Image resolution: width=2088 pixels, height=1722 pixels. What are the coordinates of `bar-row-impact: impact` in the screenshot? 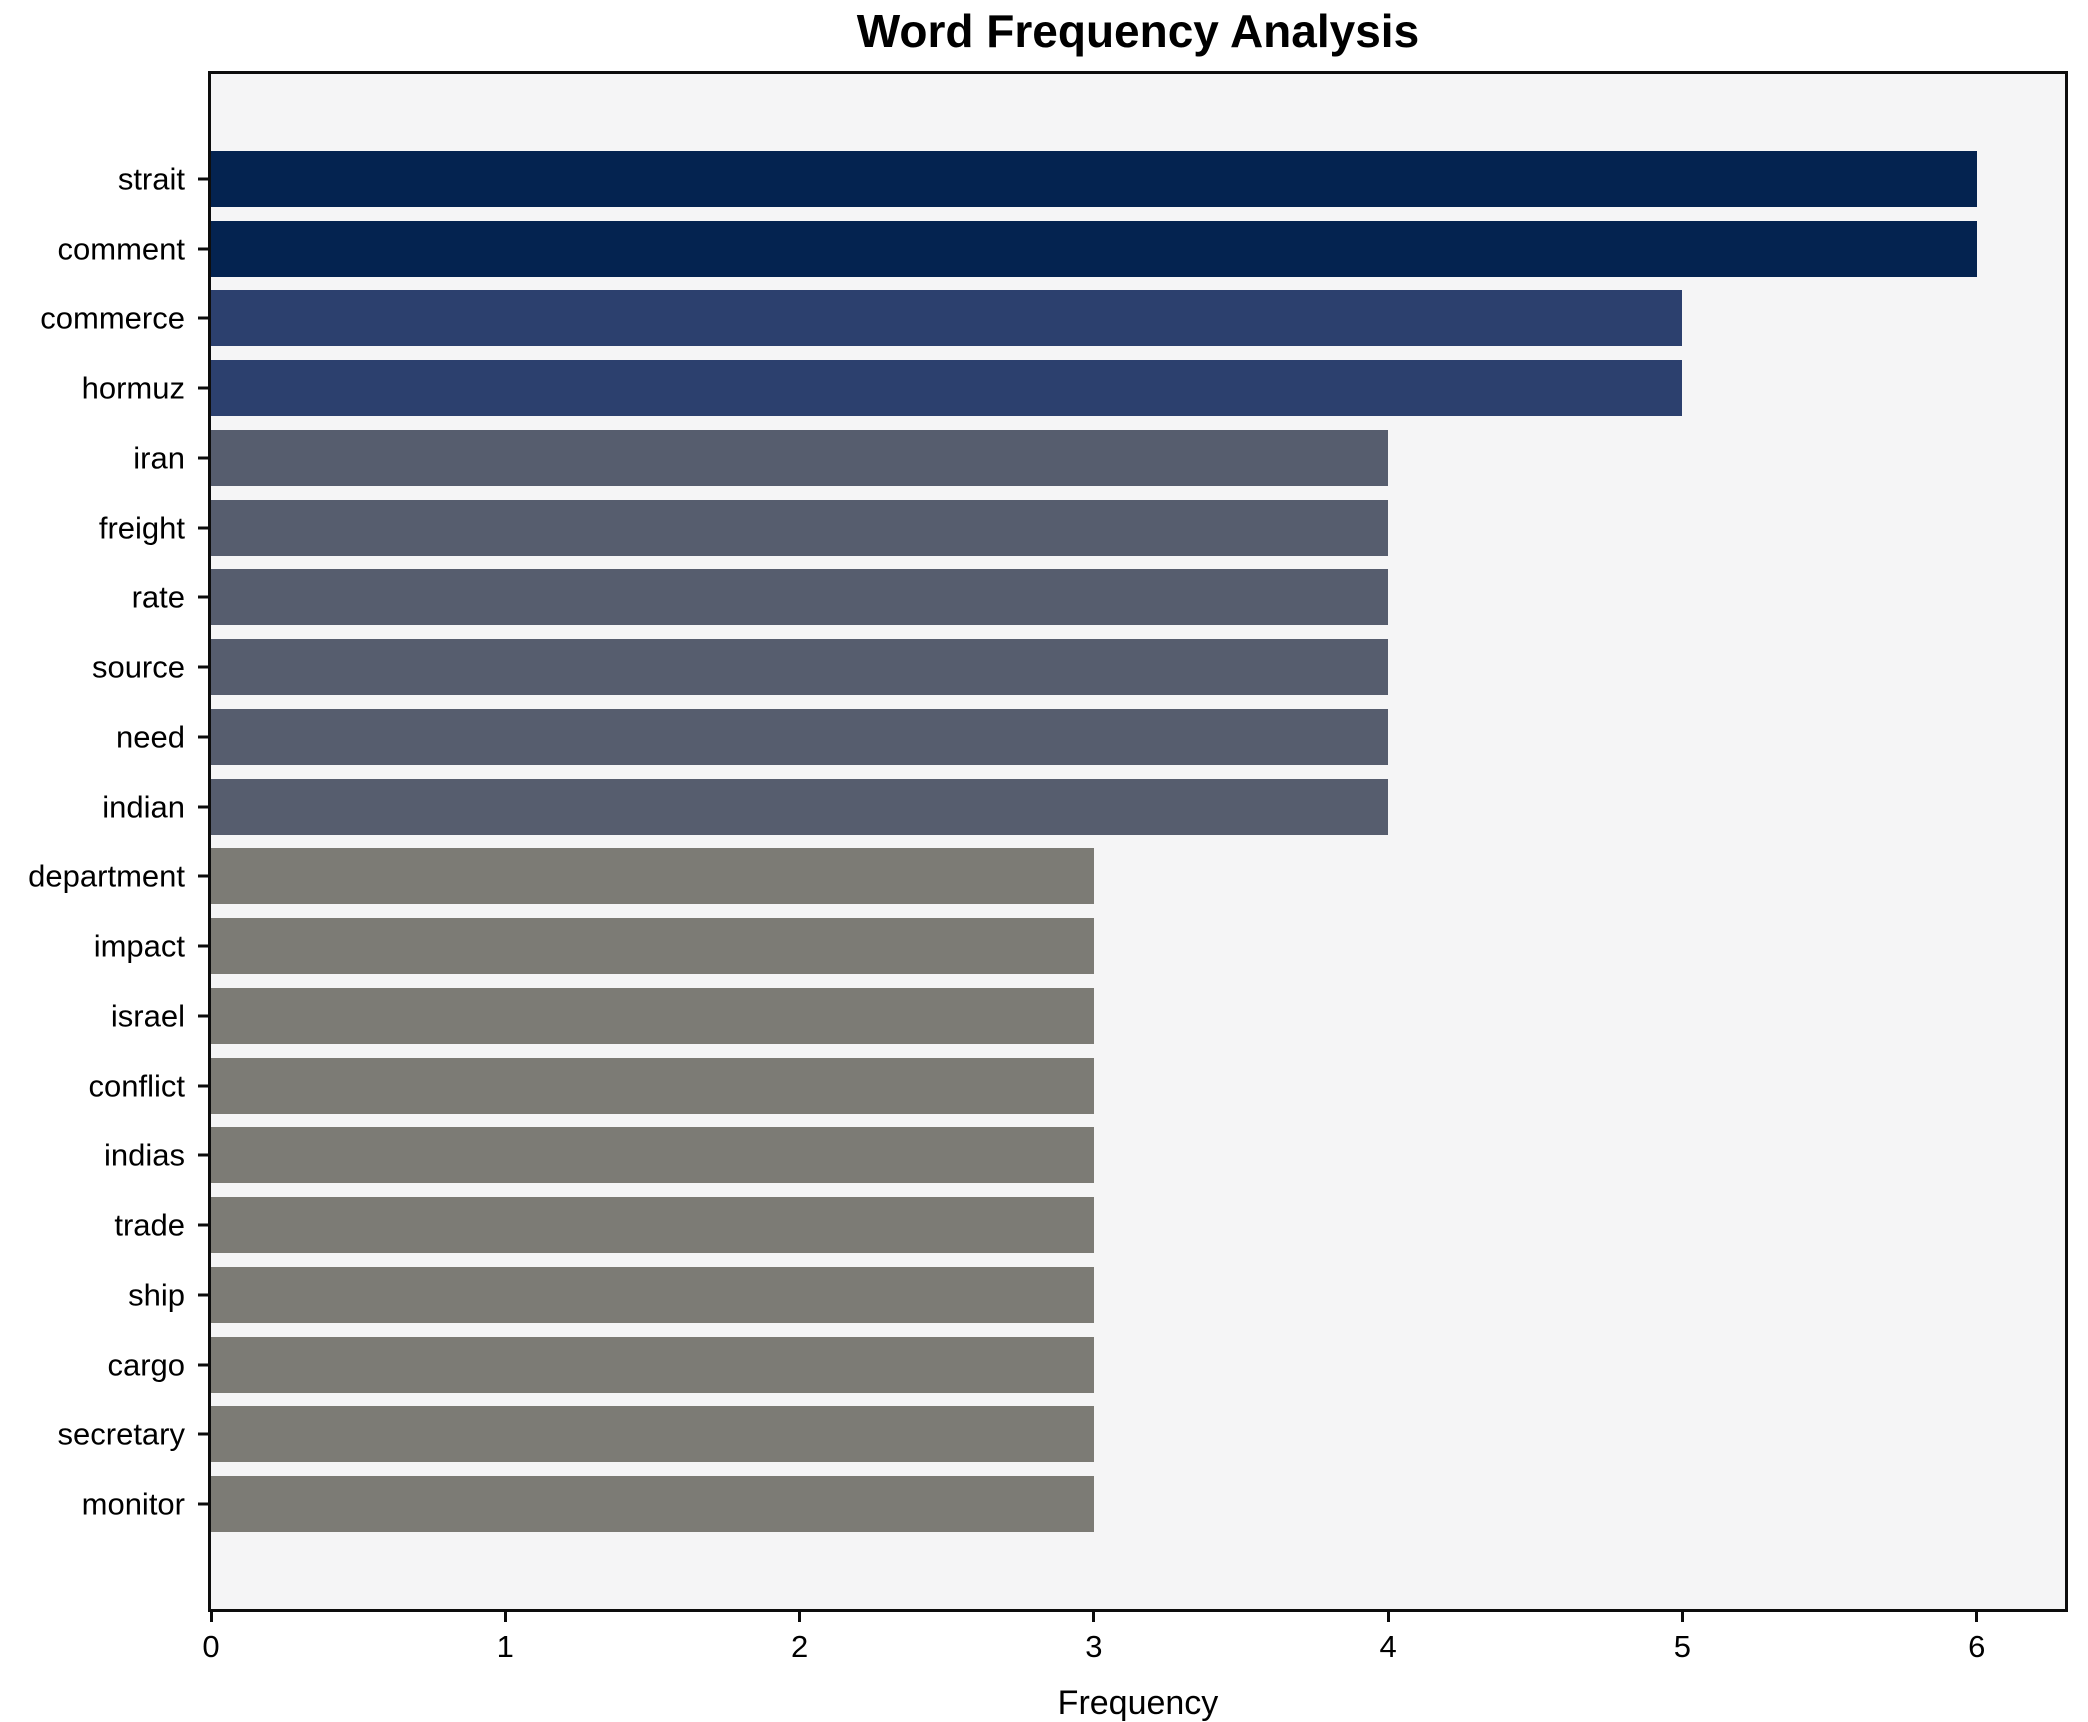 It's located at (1079, 946).